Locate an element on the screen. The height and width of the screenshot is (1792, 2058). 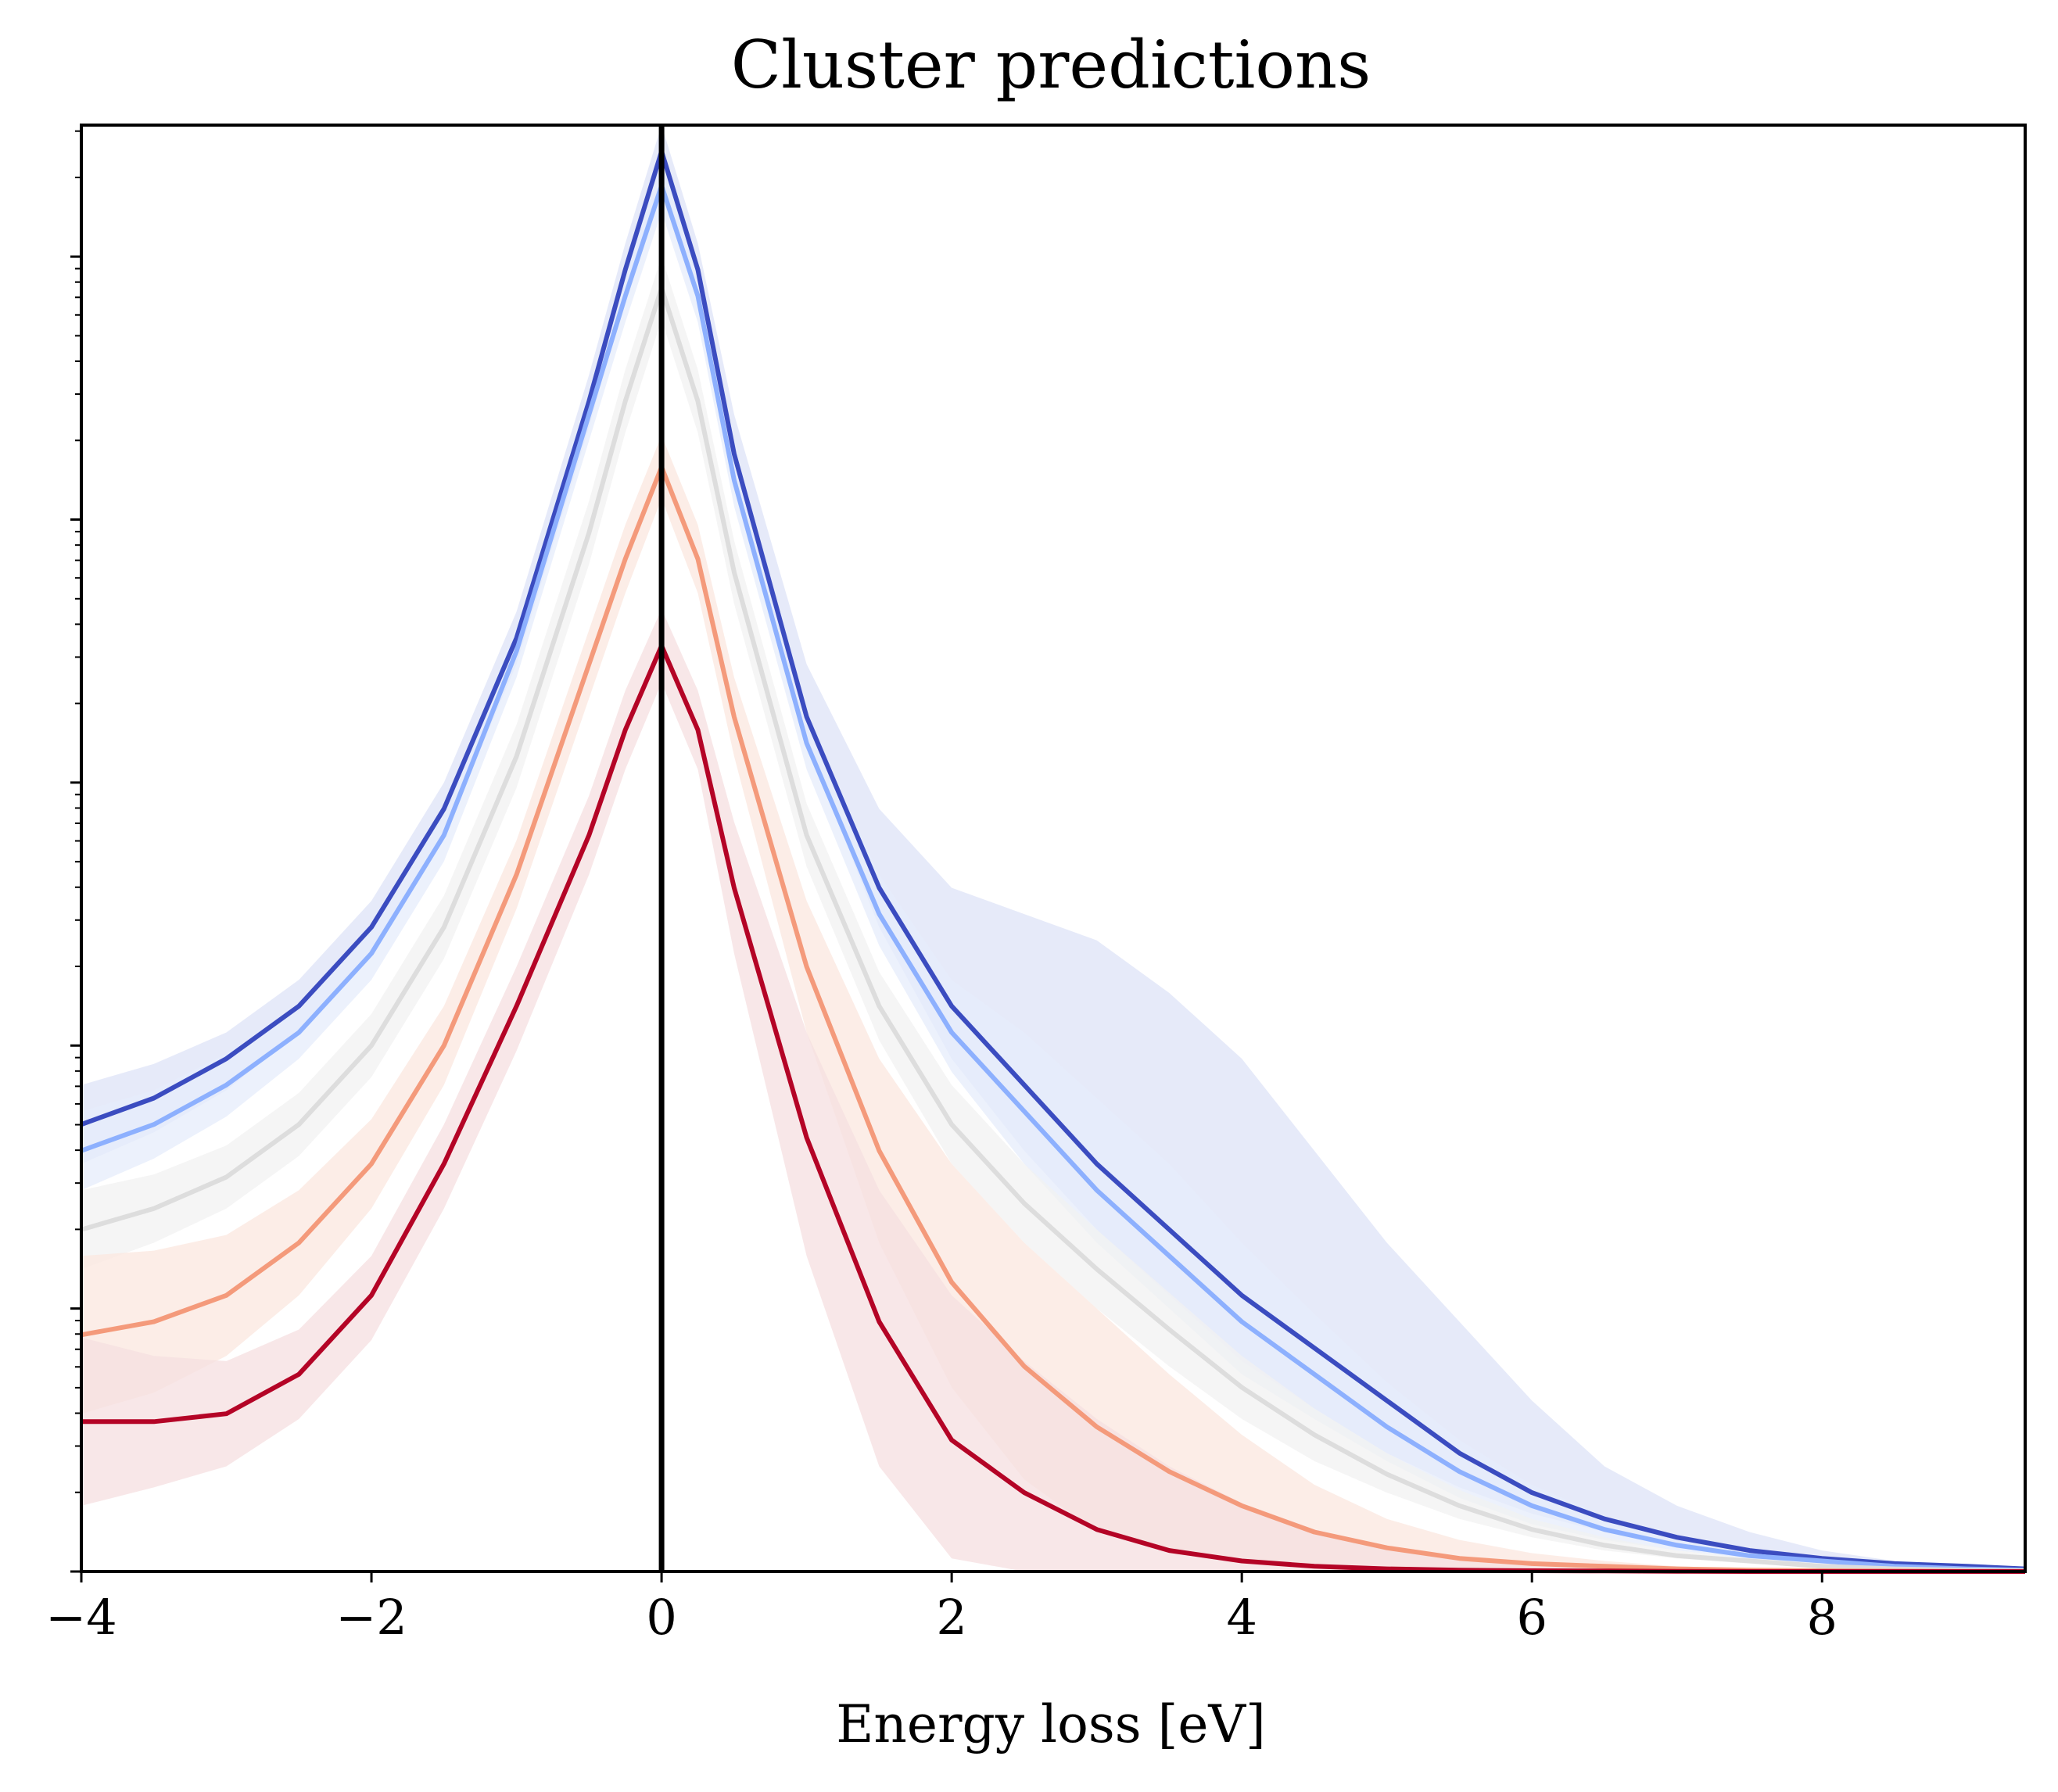
y-axis-ticks is located at coordinates (75, 851).